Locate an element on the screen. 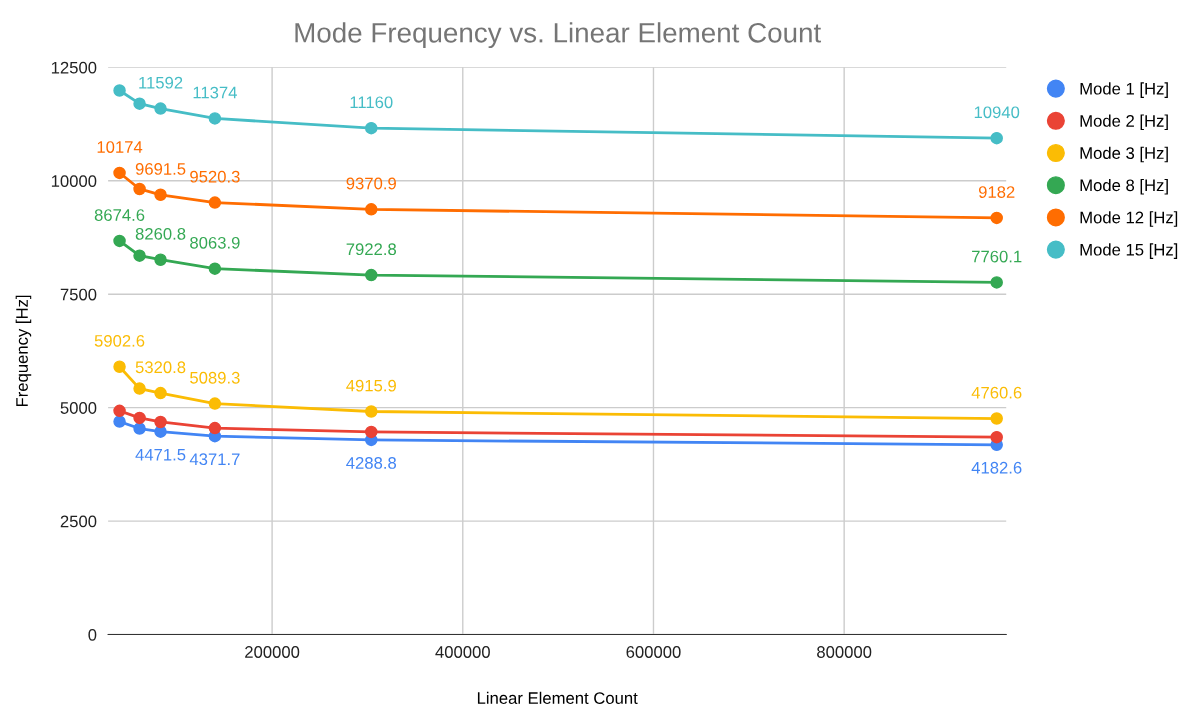 This screenshot has height=709, width=1188. data-label: 9370.9 is located at coordinates (371, 183).